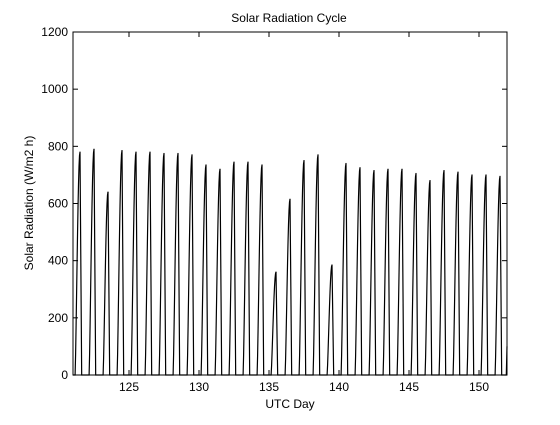  Describe the element at coordinates (54, 89) in the screenshot. I see `y-tick-label: 1000` at that location.